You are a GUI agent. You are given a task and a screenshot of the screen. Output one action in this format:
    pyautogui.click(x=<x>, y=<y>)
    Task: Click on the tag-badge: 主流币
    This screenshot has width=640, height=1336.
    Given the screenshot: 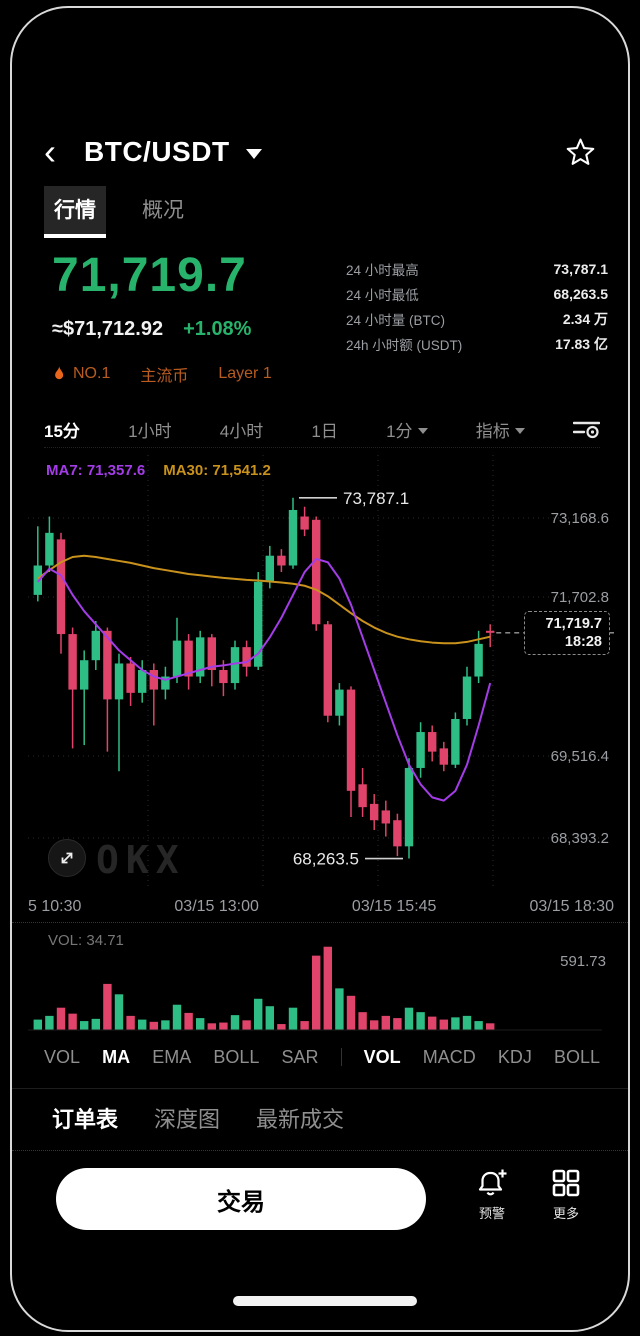 What is the action you would take?
    pyautogui.click(x=164, y=376)
    